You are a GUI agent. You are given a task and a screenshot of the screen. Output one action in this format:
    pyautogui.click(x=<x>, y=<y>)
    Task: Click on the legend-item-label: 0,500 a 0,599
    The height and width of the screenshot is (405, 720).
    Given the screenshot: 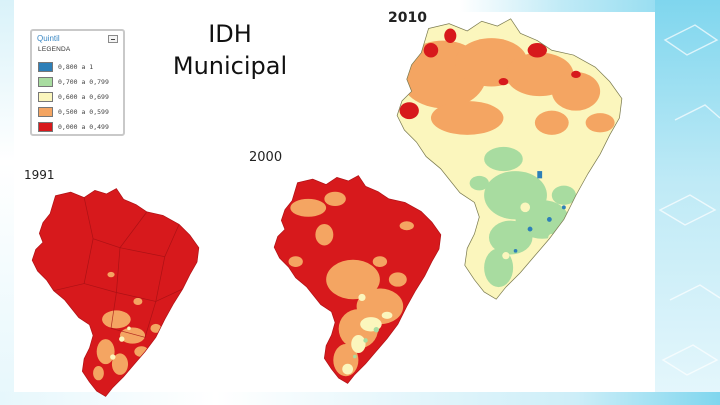 What is the action you would take?
    pyautogui.click(x=83, y=112)
    